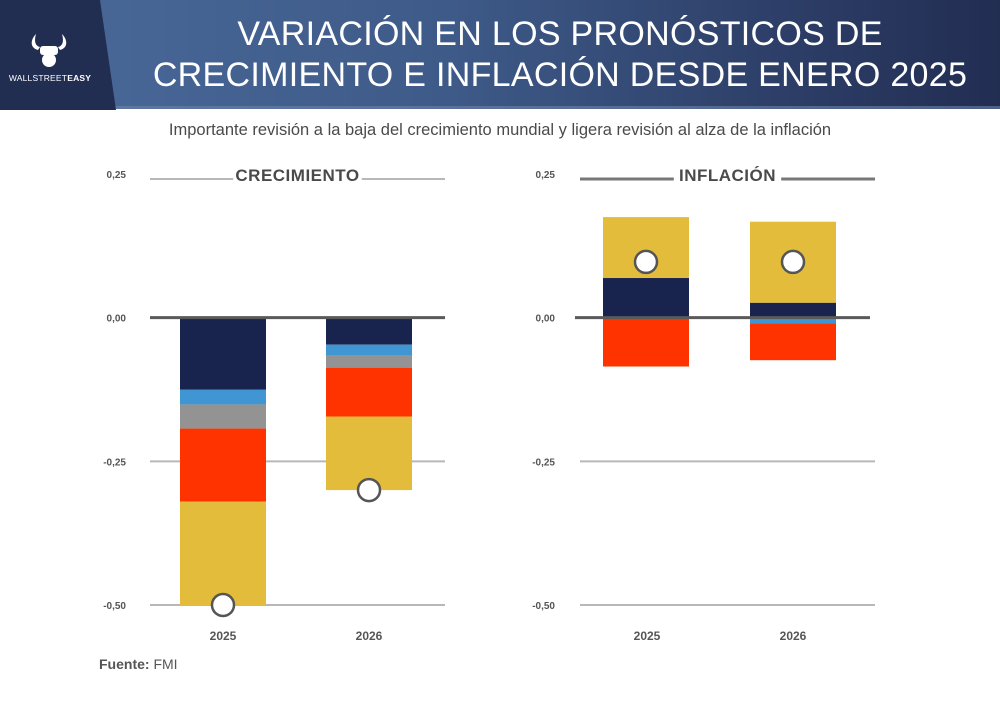  Describe the element at coordinates (223, 416) in the screenshot. I see `bar-segment-gray-segment-2025` at that location.